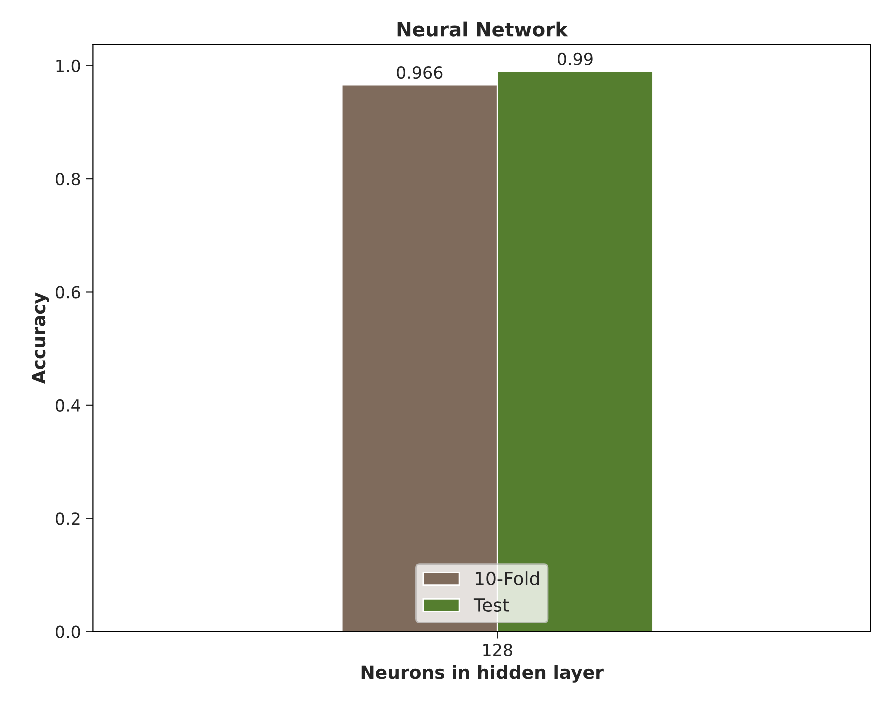 The image size is (871, 702). I want to click on data-label: 0.966, so click(420, 73).